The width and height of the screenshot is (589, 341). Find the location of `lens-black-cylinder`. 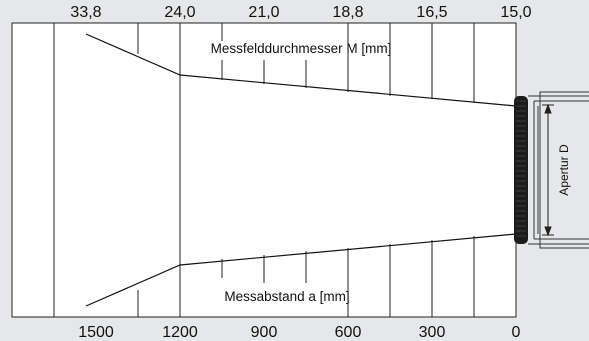

lens-black-cylinder is located at coordinates (521, 170).